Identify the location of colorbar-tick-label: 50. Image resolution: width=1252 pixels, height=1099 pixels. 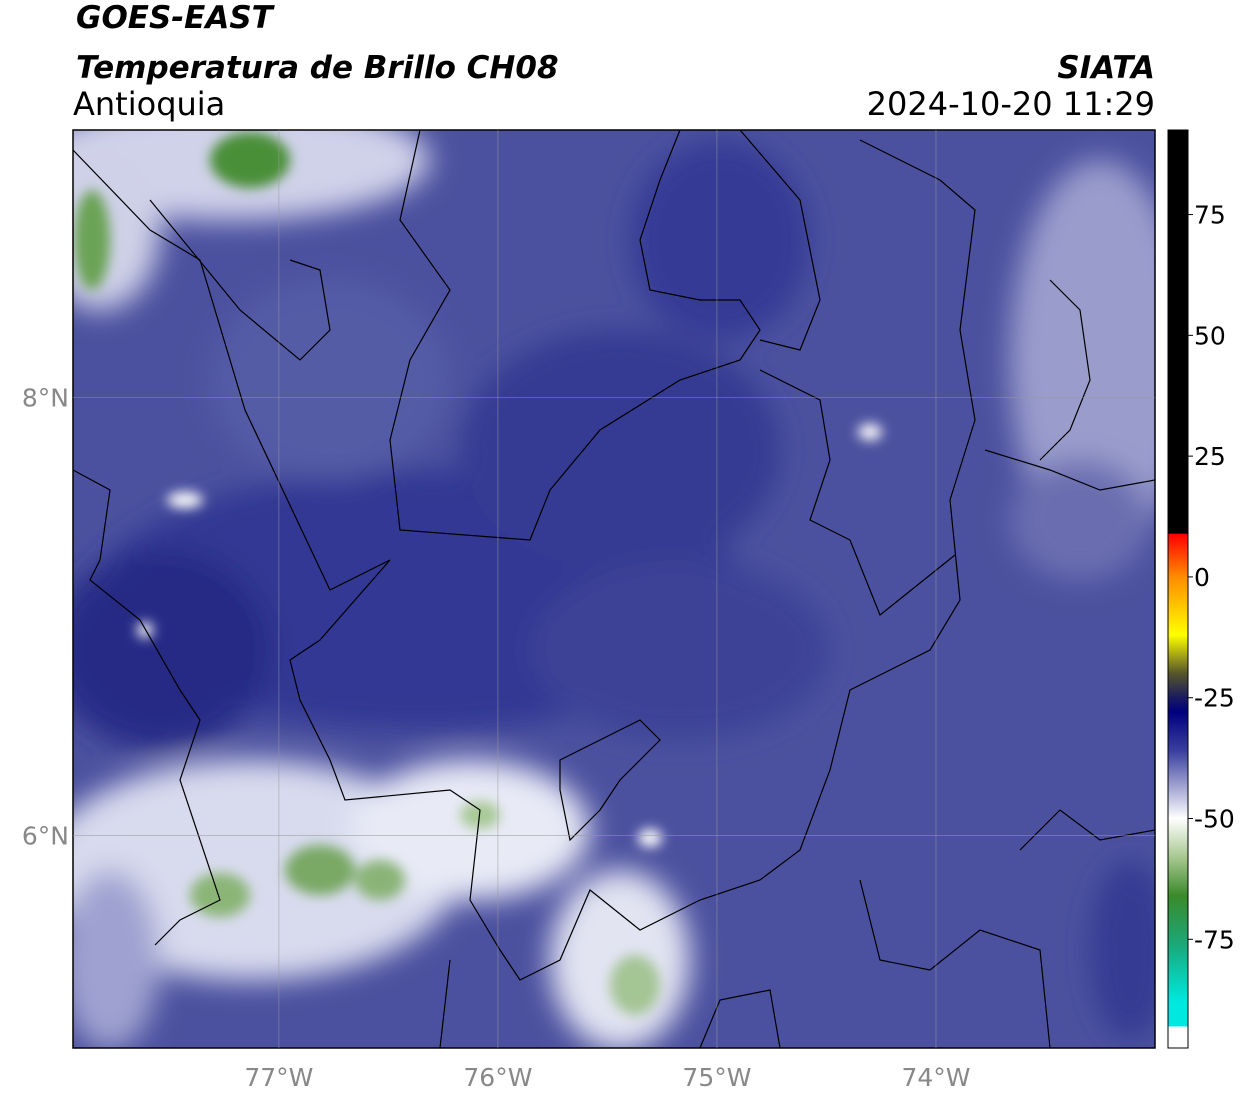
(1210, 335).